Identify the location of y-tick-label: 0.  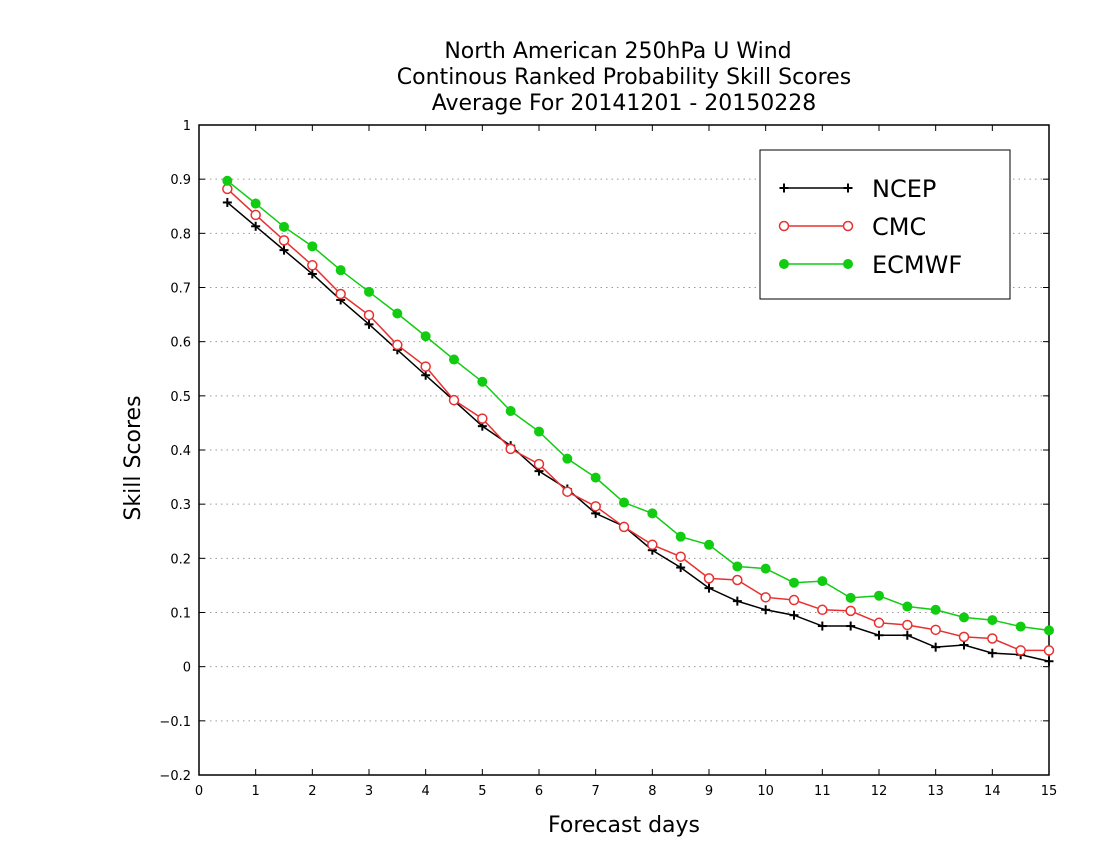
(187, 668).